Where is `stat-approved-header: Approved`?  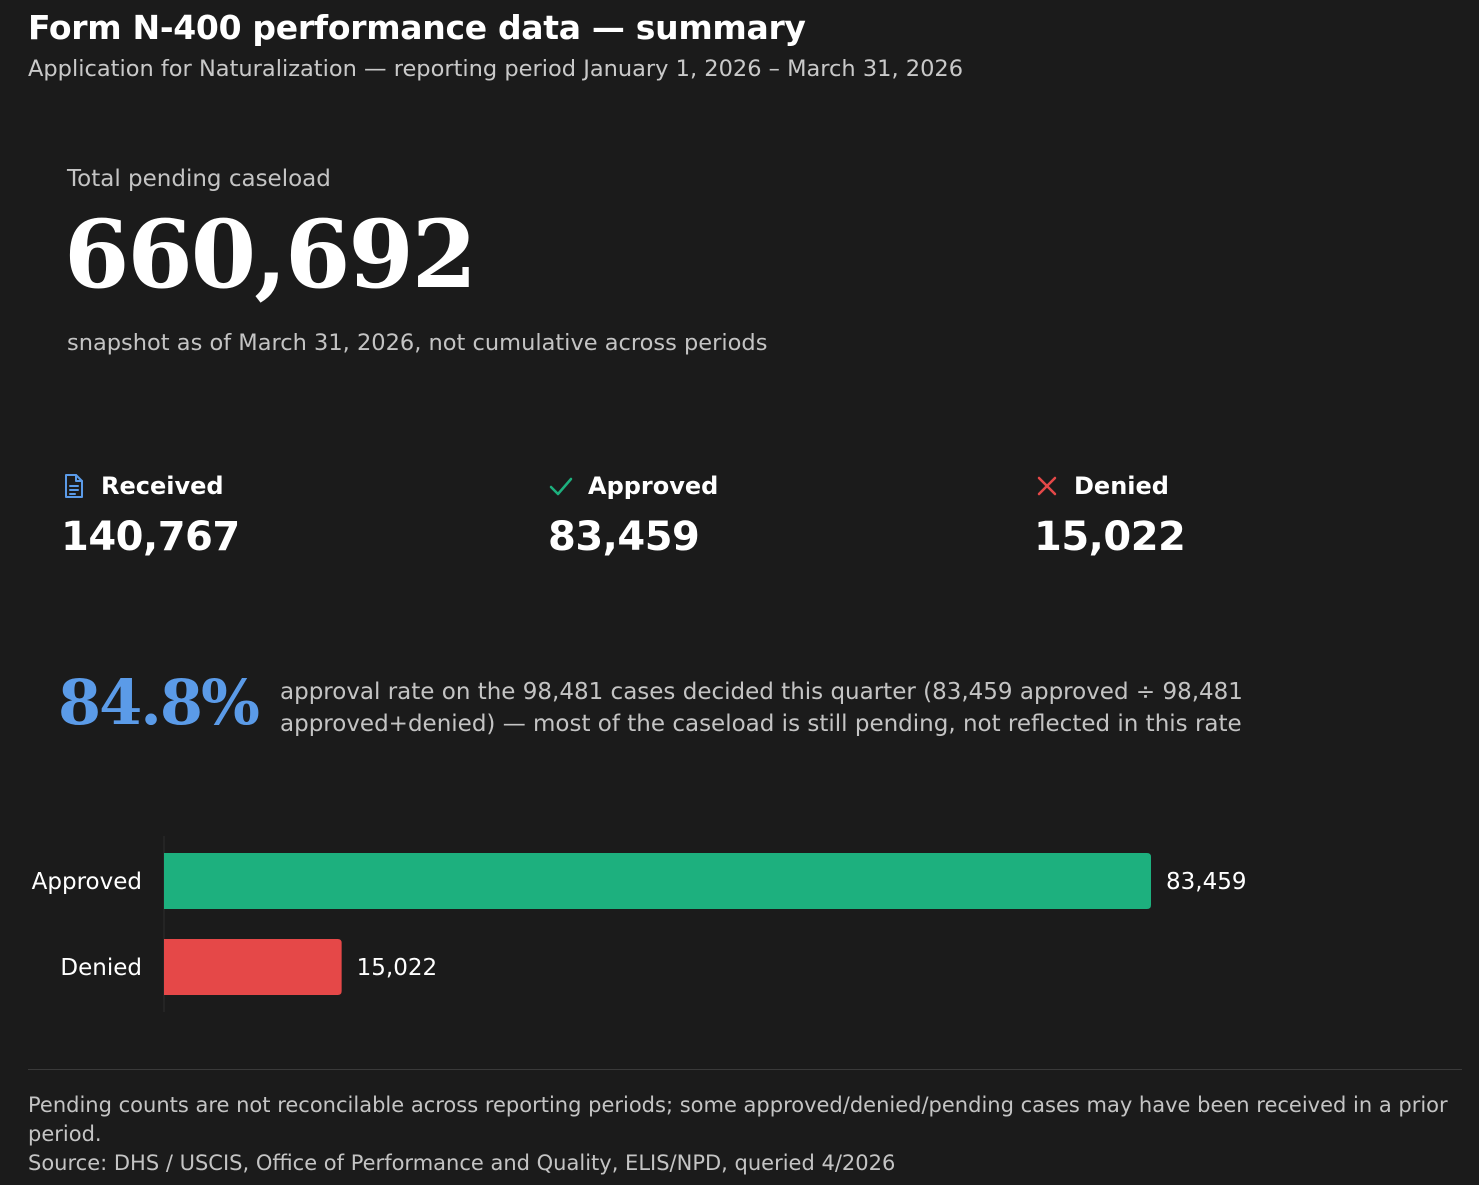
stat-approved-header: Approved is located at coordinates (633, 486).